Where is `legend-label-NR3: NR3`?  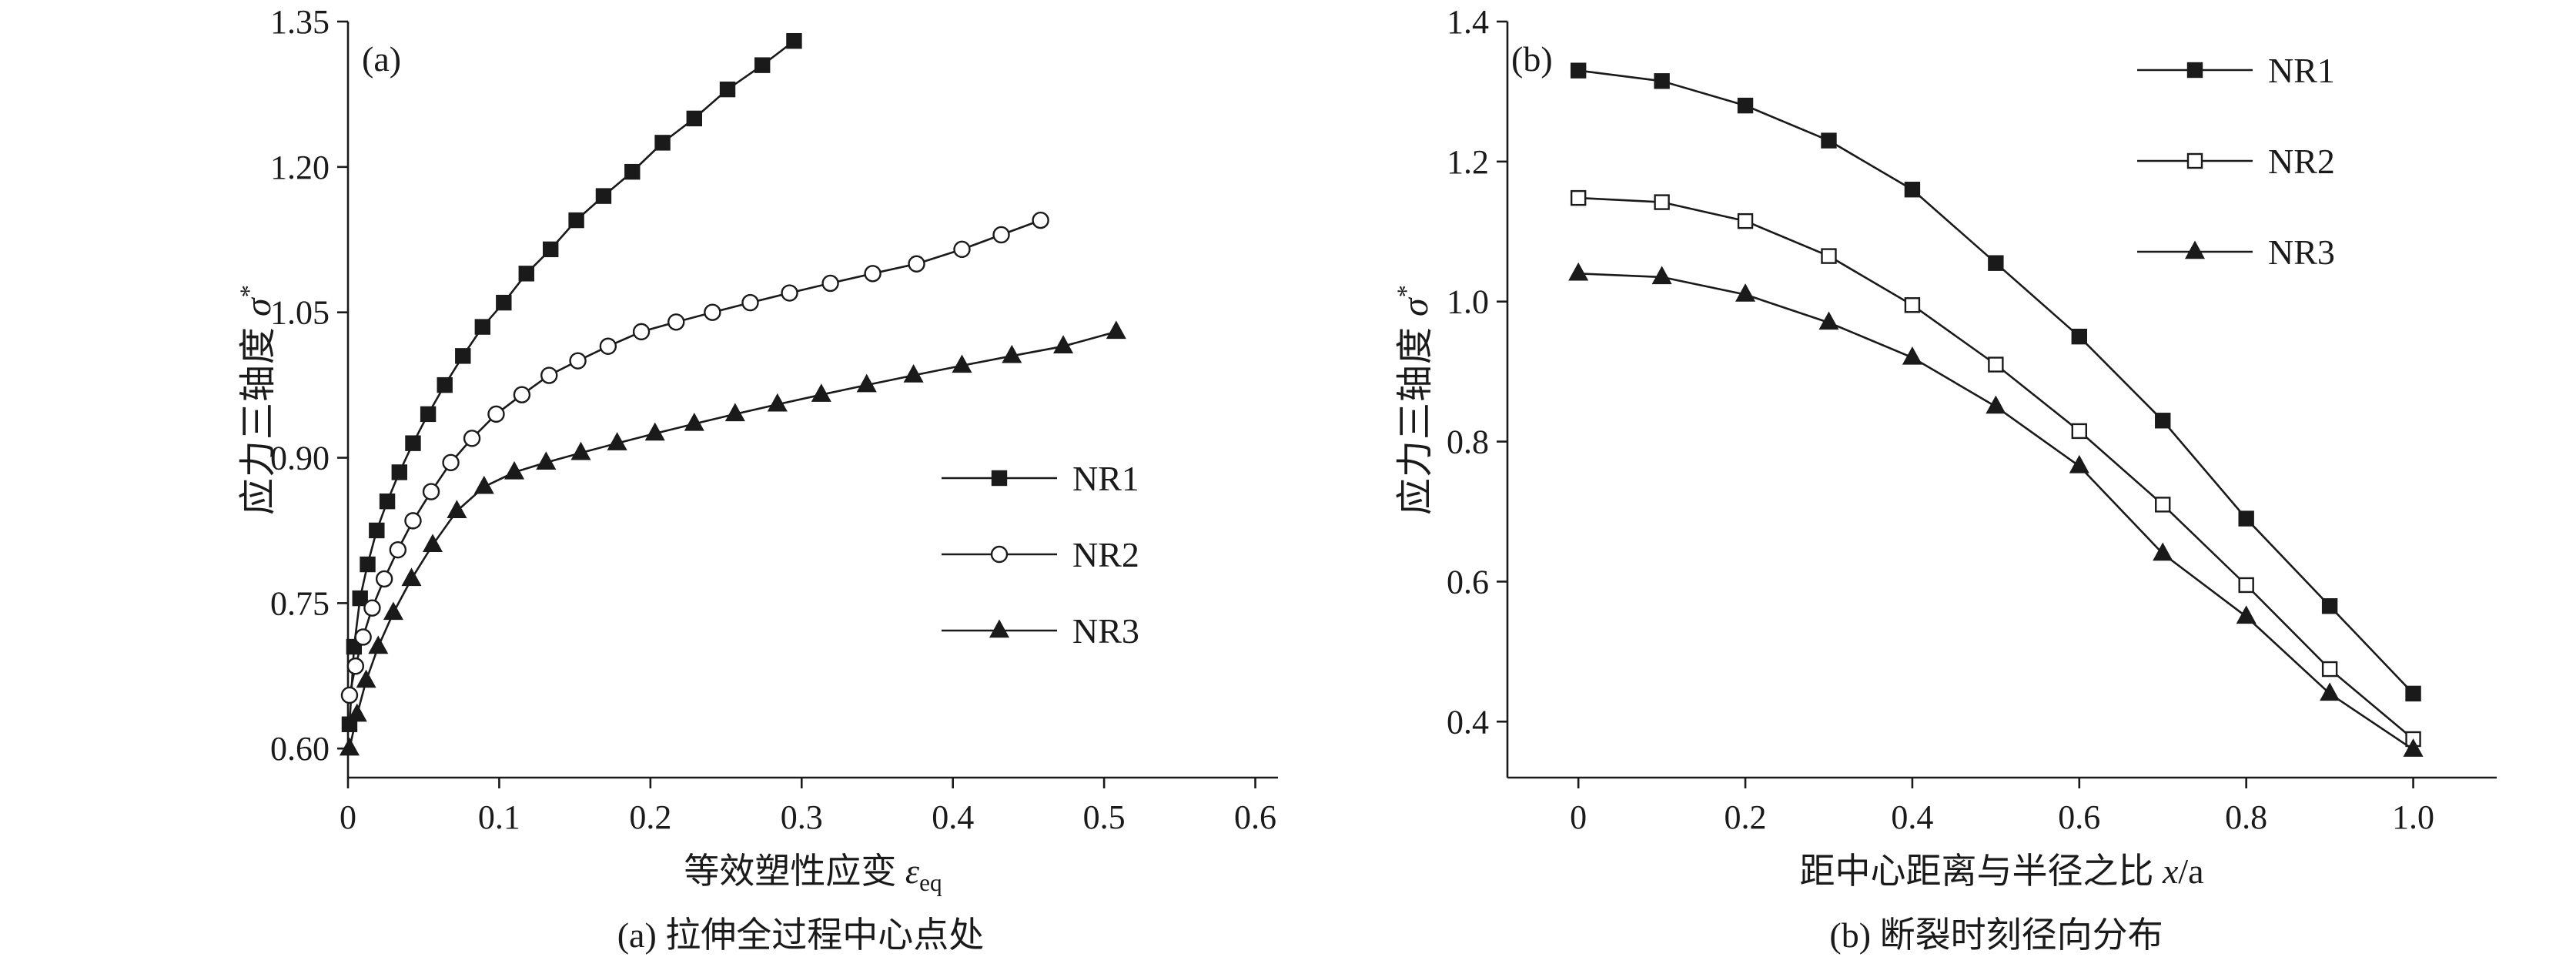 legend-label-NR3: NR3 is located at coordinates (1105, 631).